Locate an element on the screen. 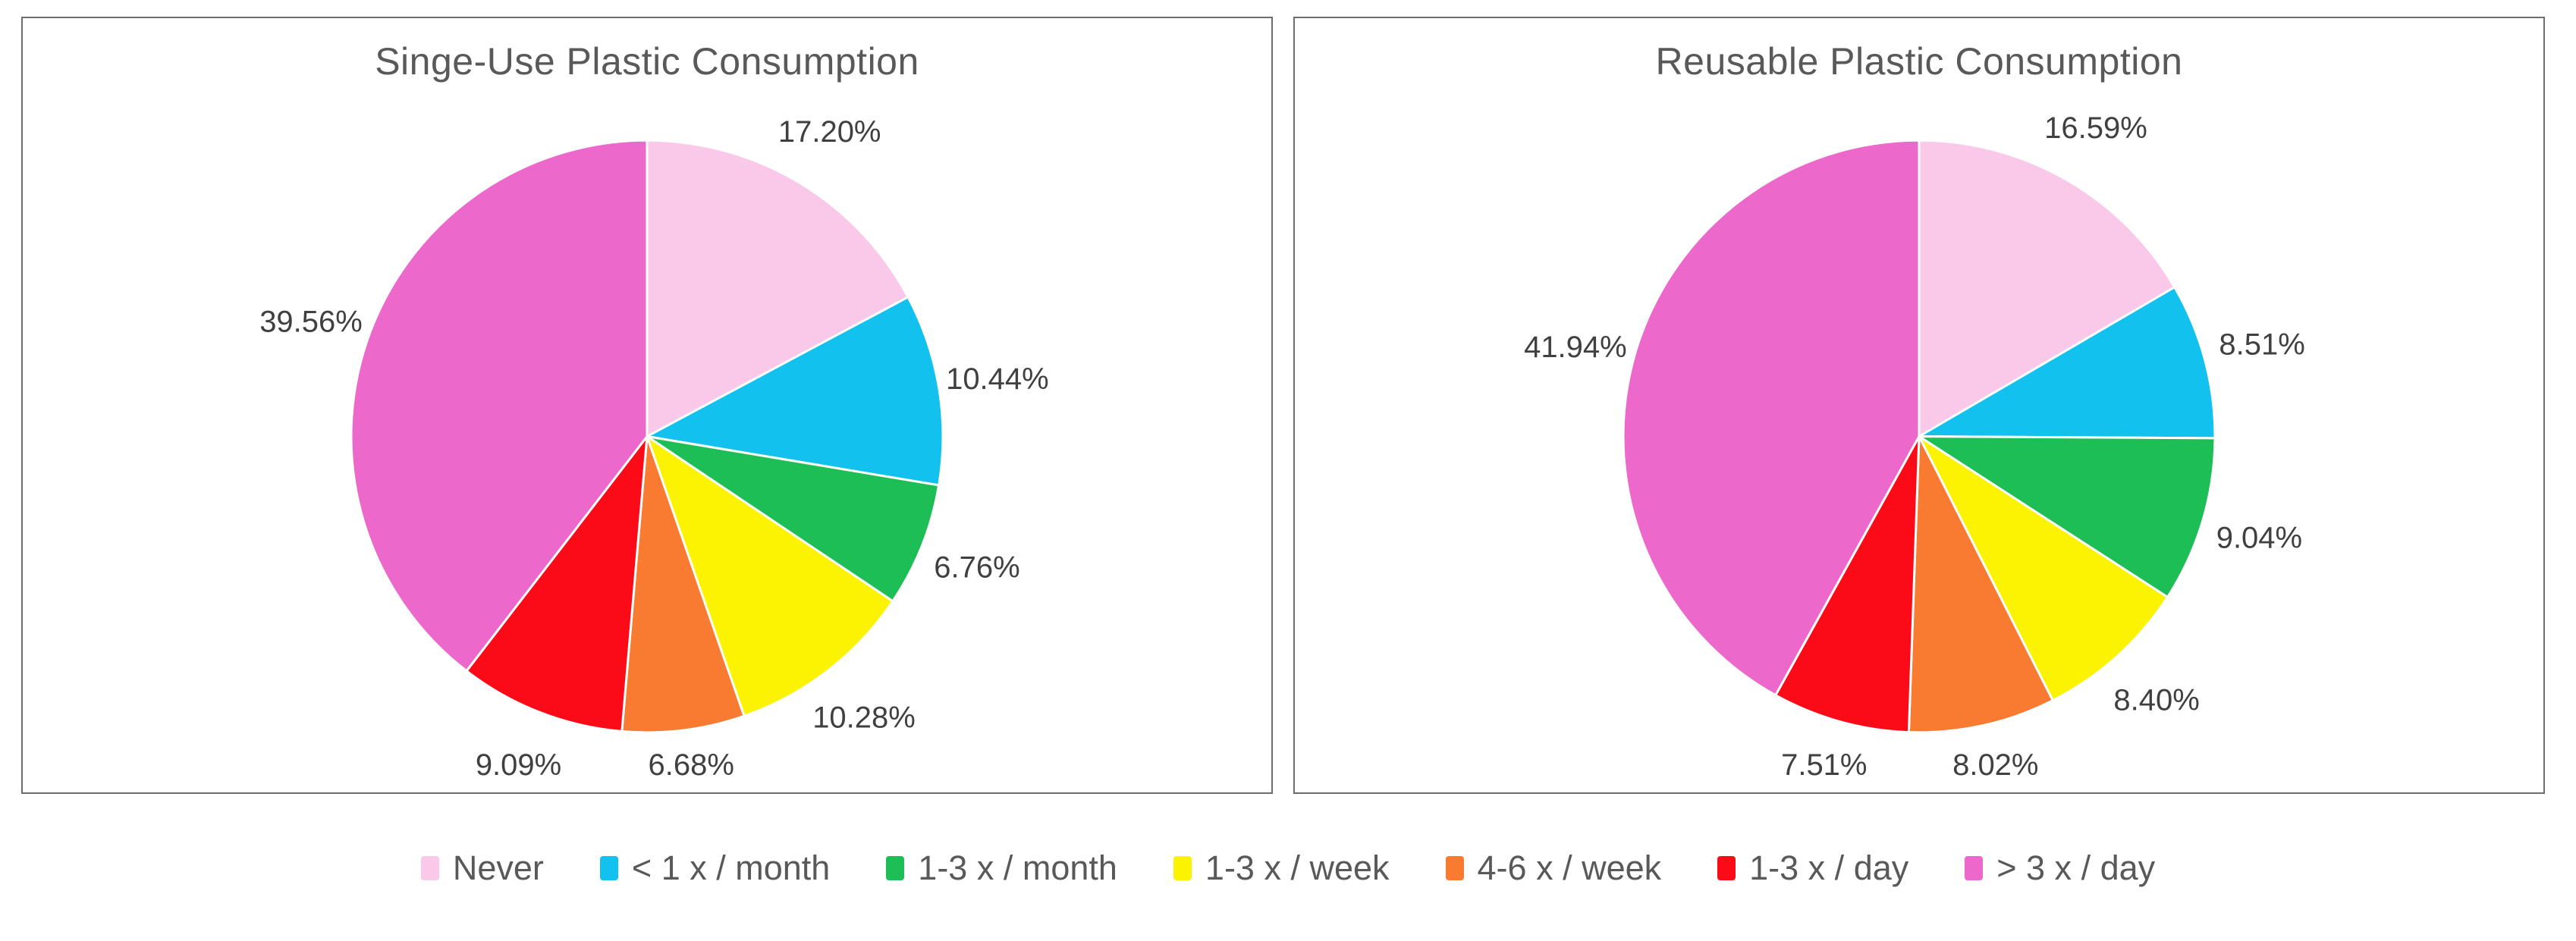 The height and width of the screenshot is (941, 2576). legend-item: > 3 x / day is located at coordinates (2060, 868).